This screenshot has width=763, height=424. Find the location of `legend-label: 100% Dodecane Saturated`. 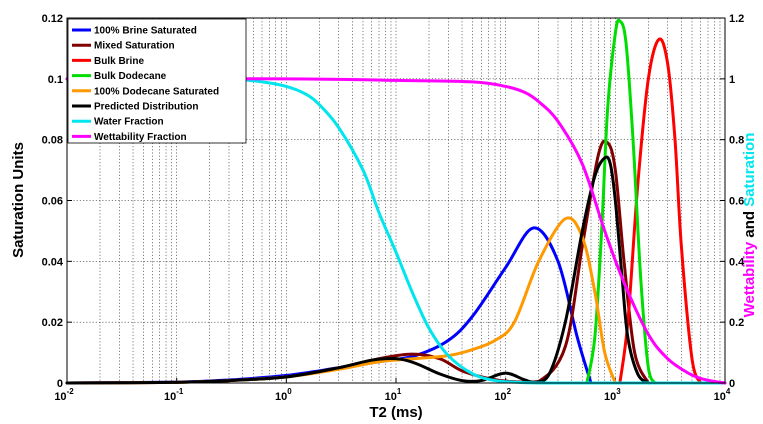

legend-label: 100% Dodecane Saturated is located at coordinates (156, 91).